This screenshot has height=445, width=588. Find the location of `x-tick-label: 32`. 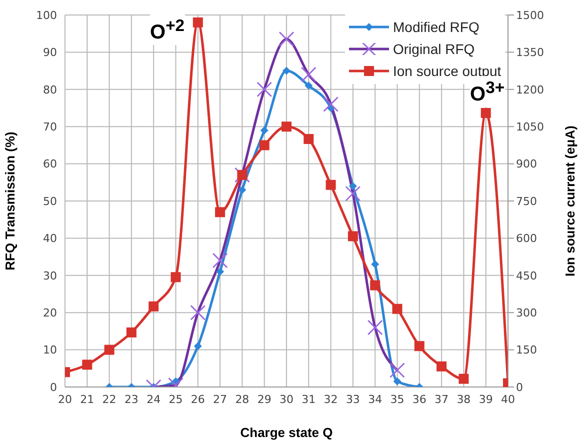

x-tick-label: 32 is located at coordinates (331, 399).